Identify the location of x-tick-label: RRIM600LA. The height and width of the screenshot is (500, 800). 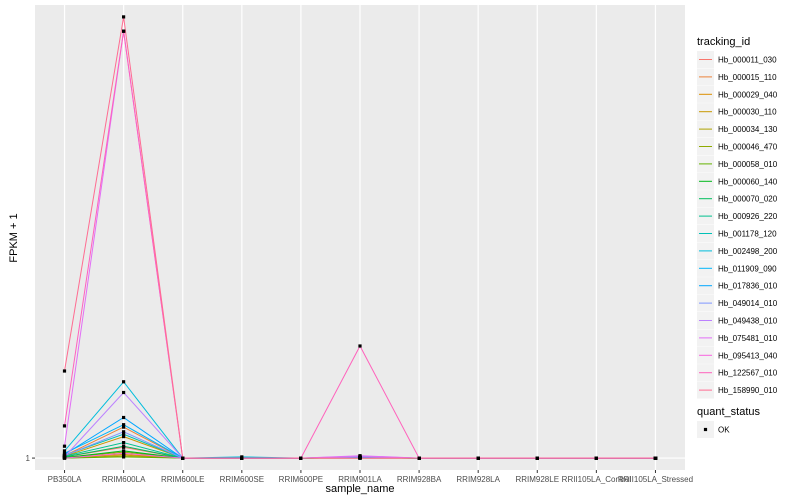
(124, 479).